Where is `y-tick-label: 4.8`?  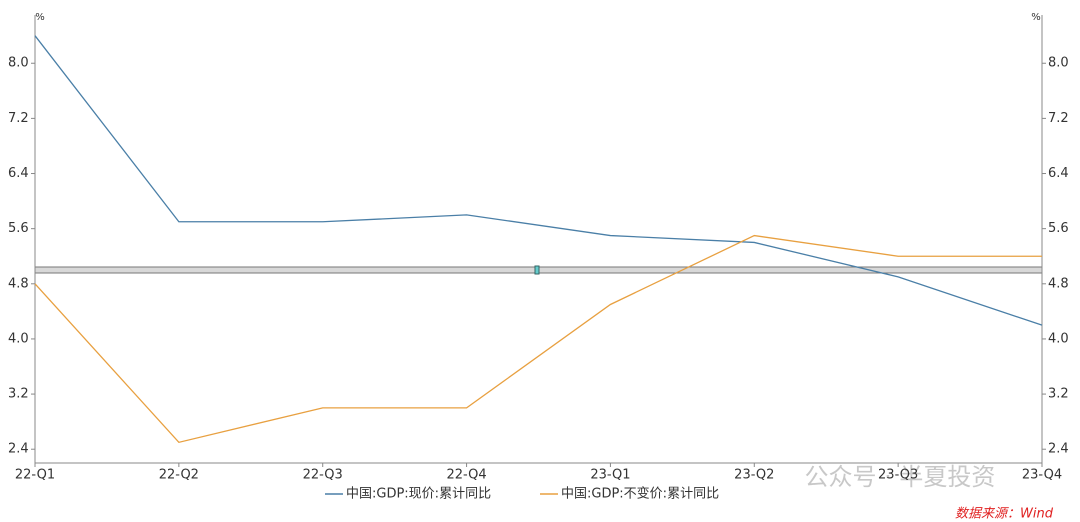 y-tick-label: 4.8 is located at coordinates (18, 283).